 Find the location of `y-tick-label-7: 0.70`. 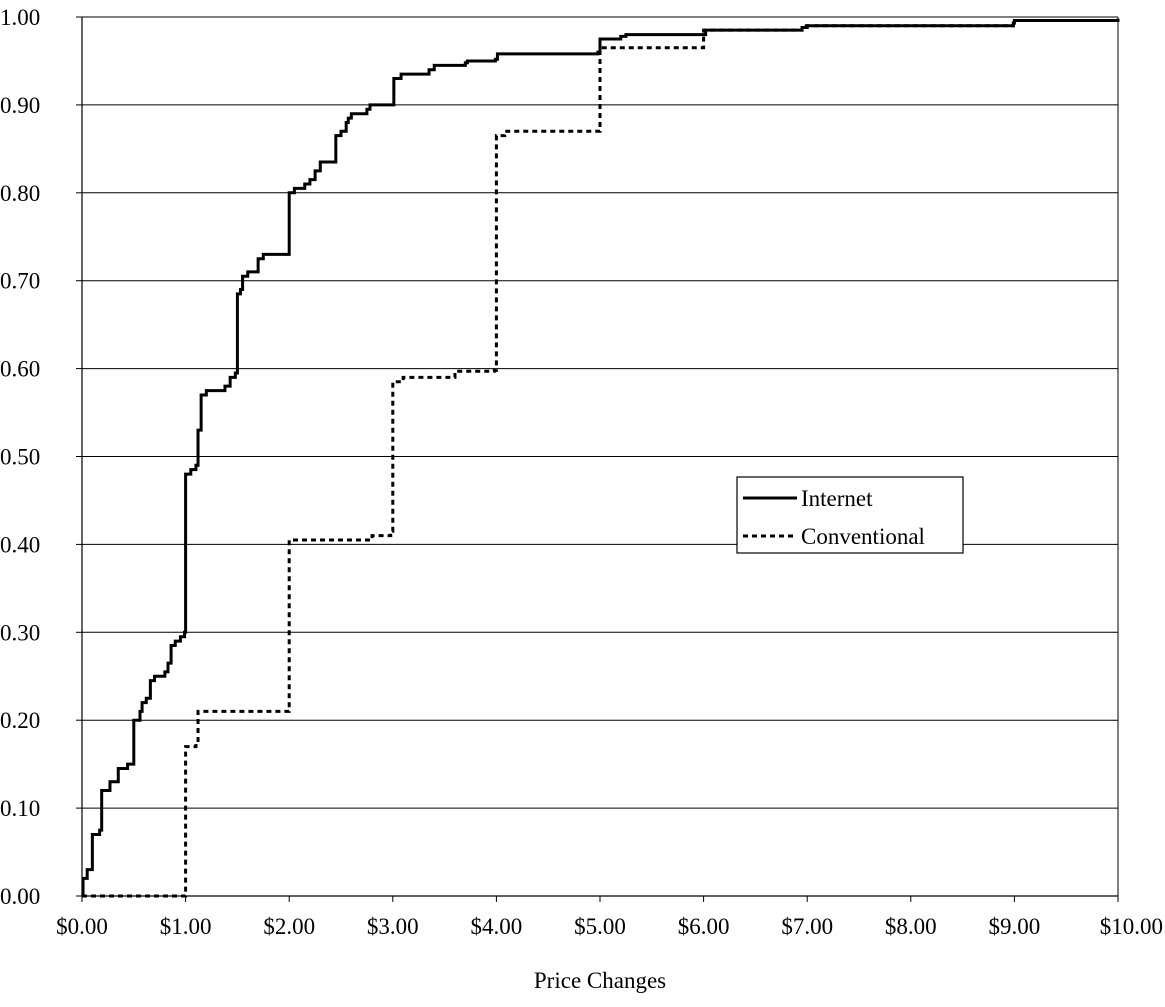

y-tick-label-7: 0.70 is located at coordinates (20, 281).